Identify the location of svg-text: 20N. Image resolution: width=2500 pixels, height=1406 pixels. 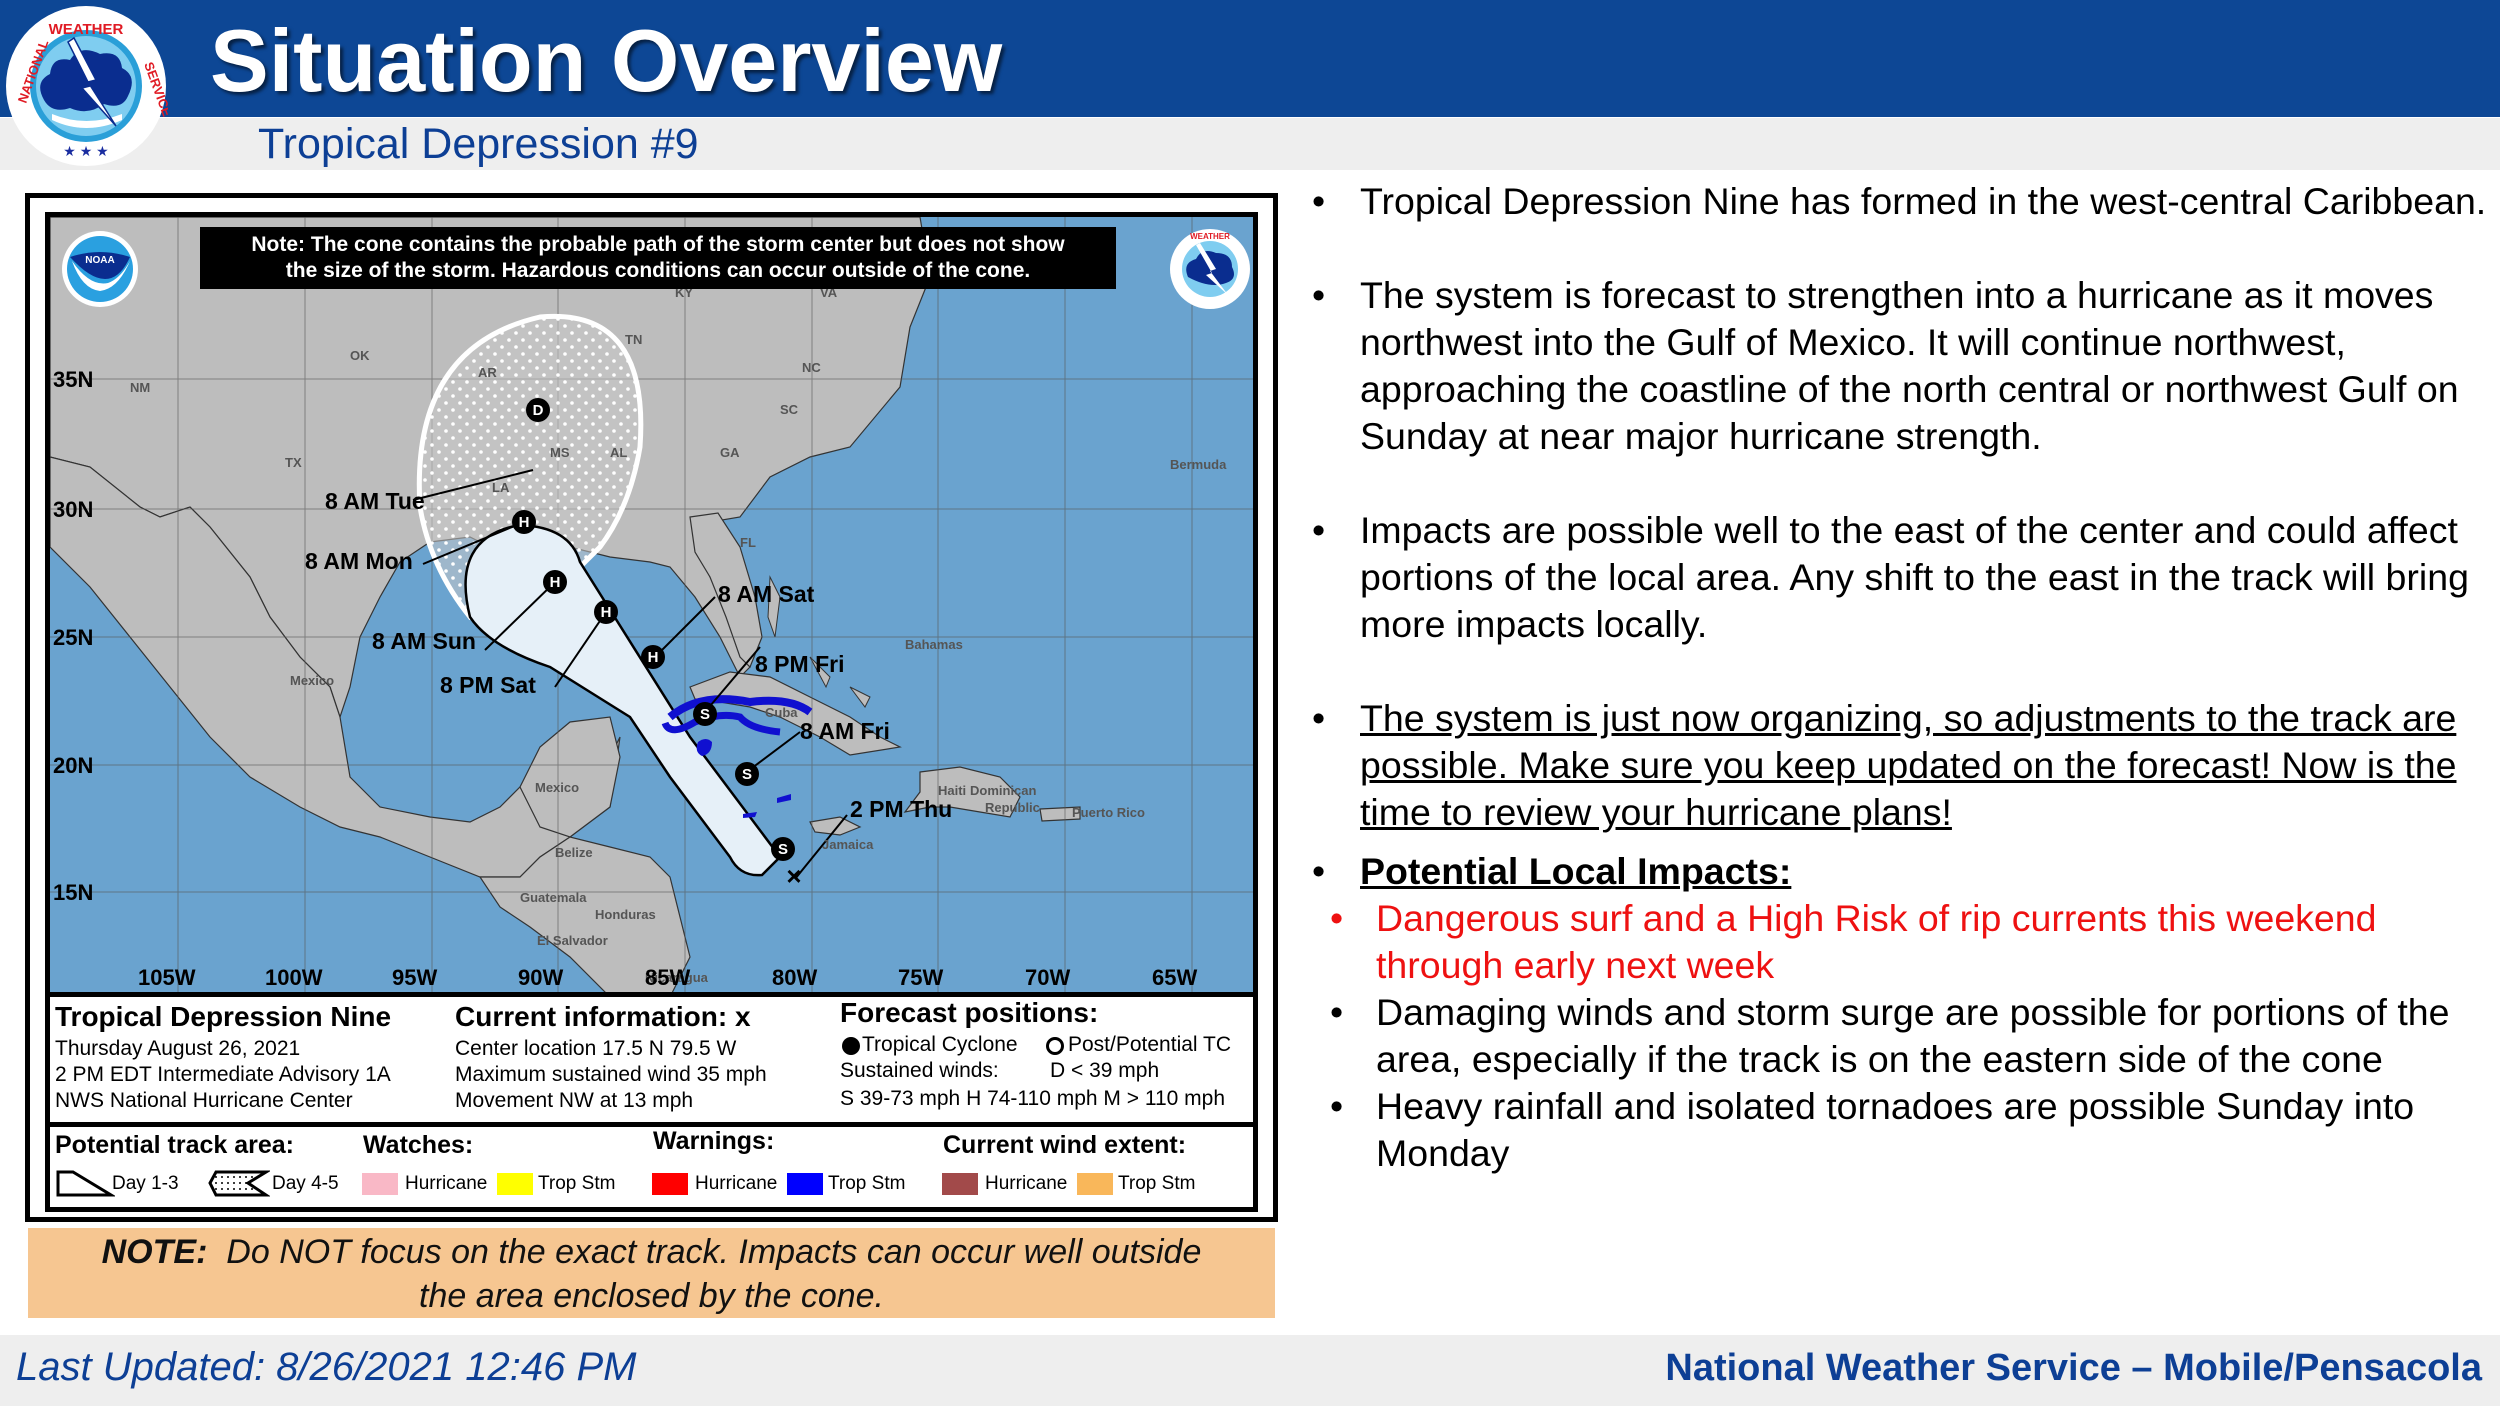
(73, 765).